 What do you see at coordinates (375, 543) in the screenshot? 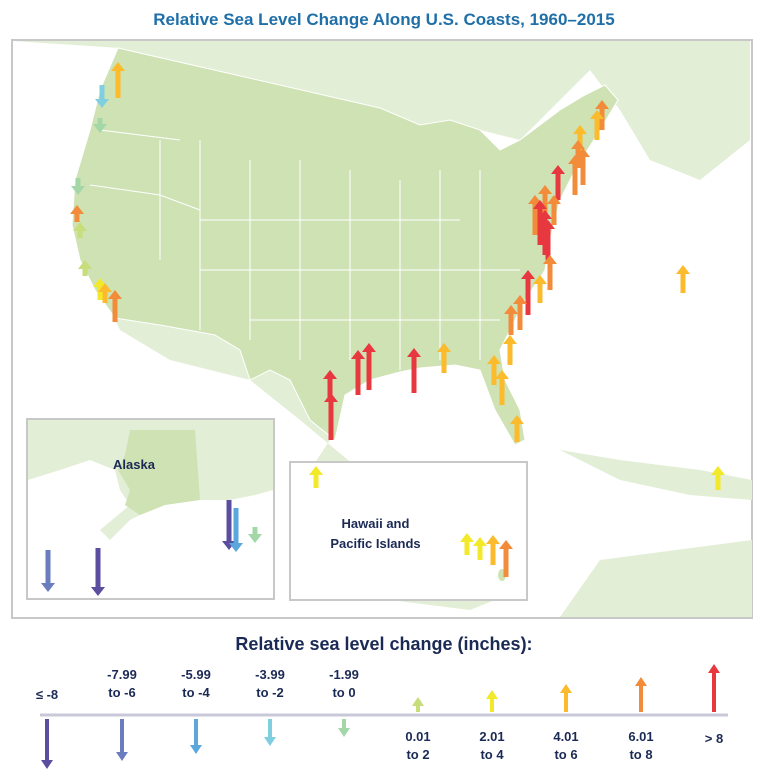
I see `hawaii-label-line2: Pacific Islands` at bounding box center [375, 543].